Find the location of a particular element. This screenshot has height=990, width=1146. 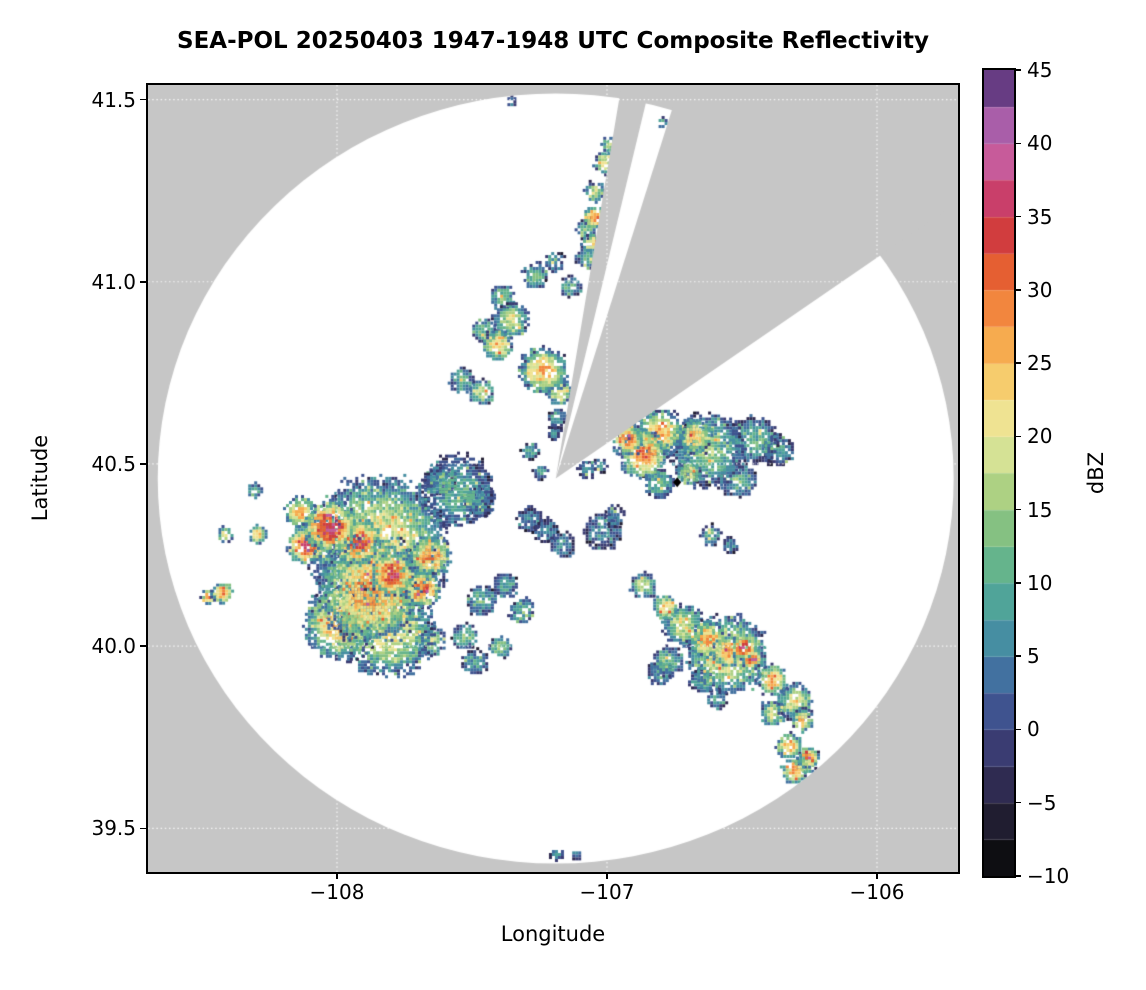

y-axis-label: Latitude is located at coordinates (40, 478).